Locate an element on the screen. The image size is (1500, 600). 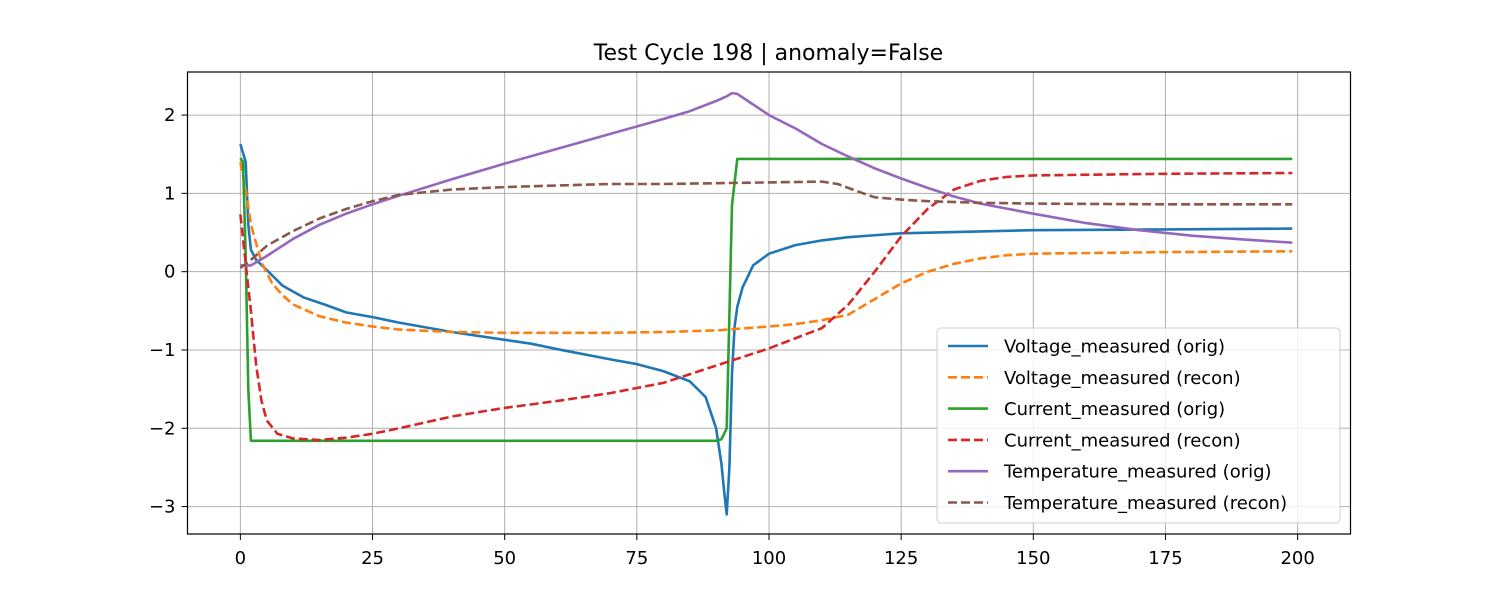
legend-label: Temperature_measured (recon) is located at coordinates (1145, 503).